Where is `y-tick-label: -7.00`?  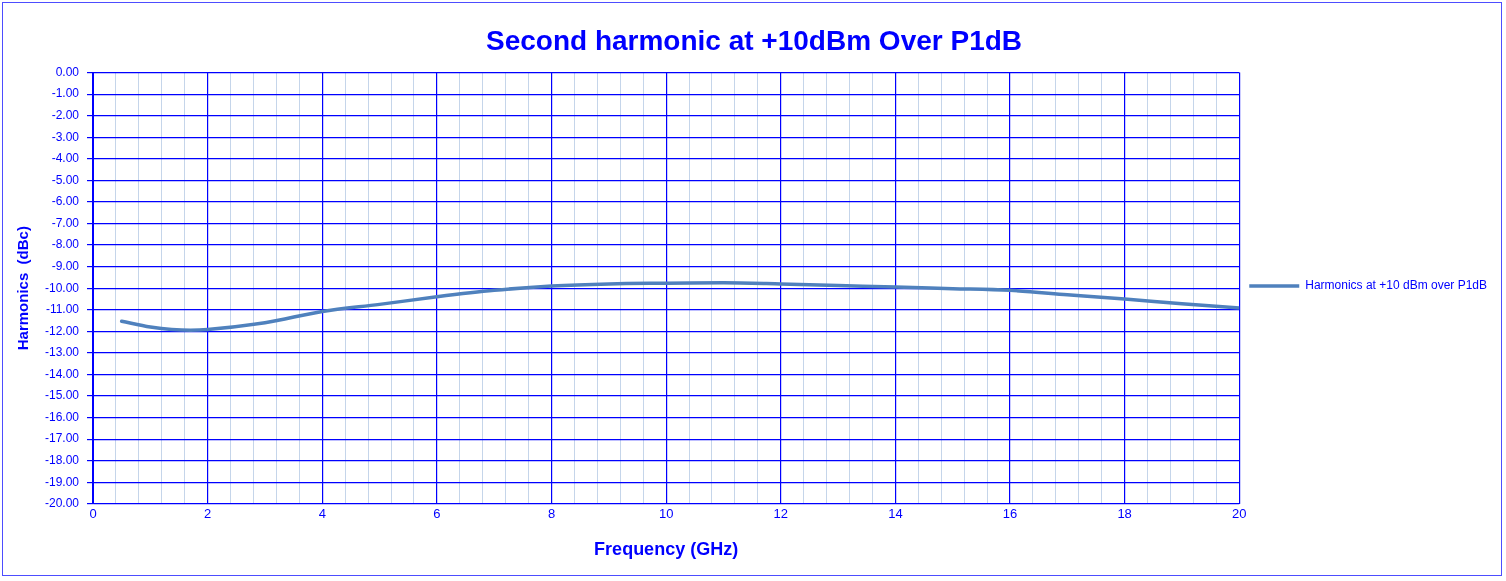 y-tick-label: -7.00 is located at coordinates (65, 222).